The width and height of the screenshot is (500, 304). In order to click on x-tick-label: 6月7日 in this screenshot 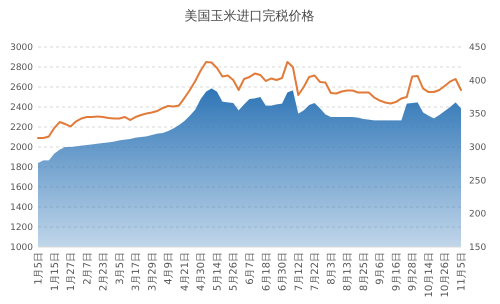, I will do `click(250, 268)`.